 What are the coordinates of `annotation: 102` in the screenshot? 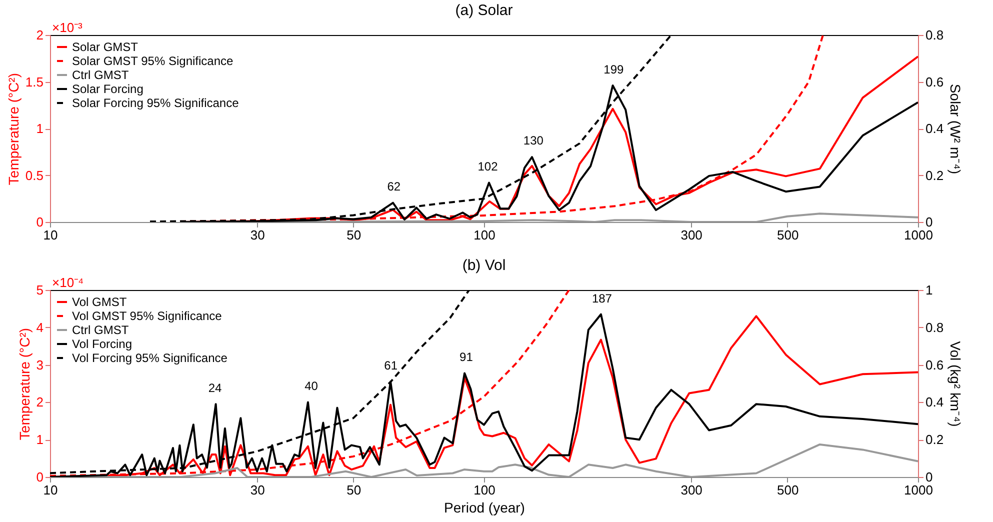 It's located at (488, 167).